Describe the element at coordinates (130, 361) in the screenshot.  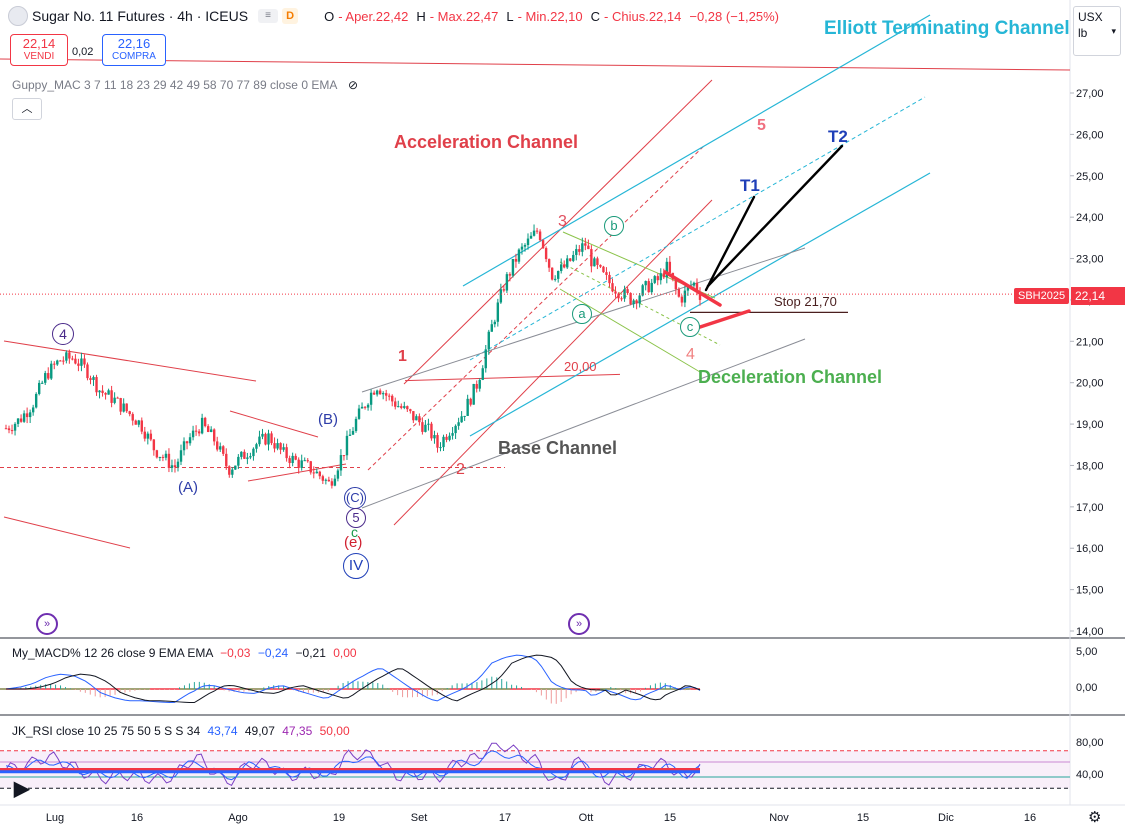
I see `trendline-left-upper` at that location.